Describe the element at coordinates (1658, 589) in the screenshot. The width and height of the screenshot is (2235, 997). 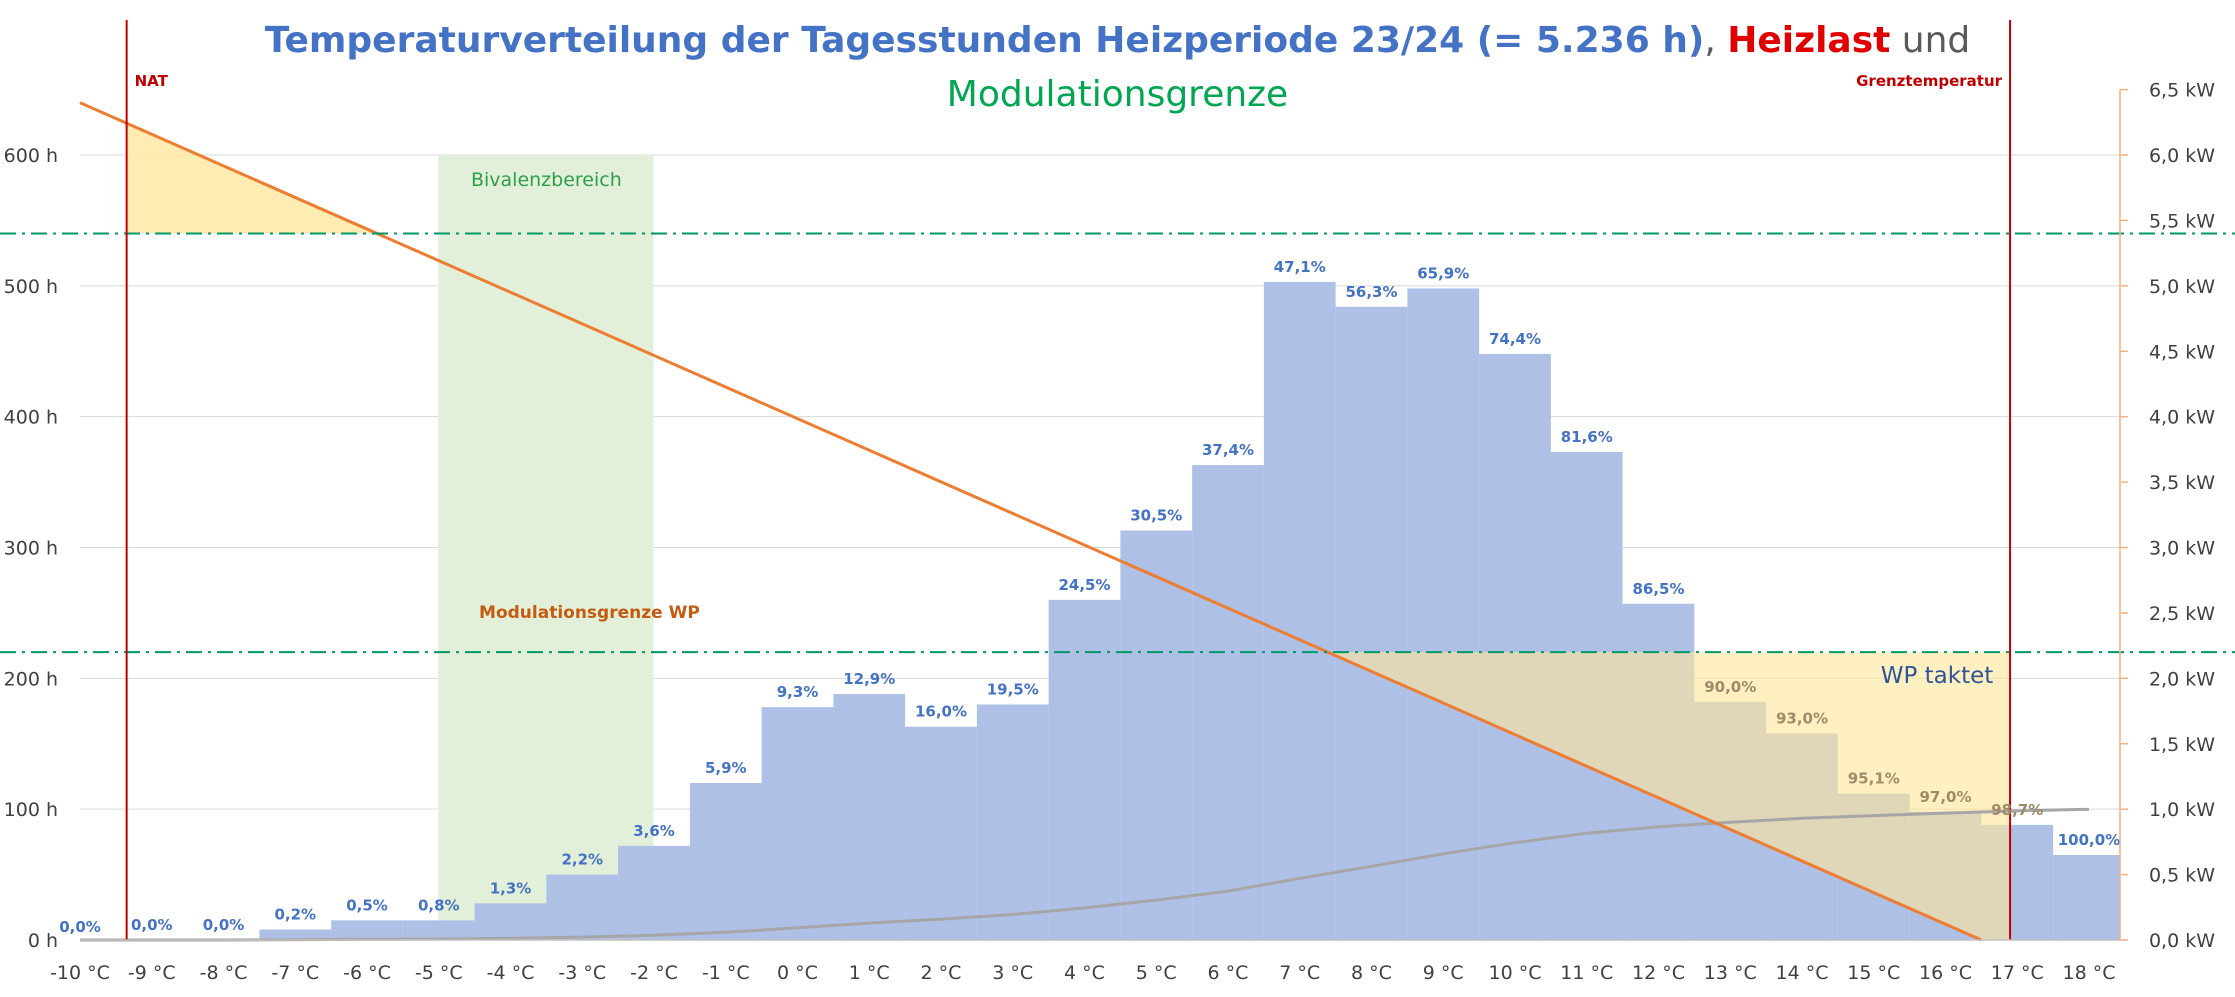
I see `data-label: 86,5%` at that location.